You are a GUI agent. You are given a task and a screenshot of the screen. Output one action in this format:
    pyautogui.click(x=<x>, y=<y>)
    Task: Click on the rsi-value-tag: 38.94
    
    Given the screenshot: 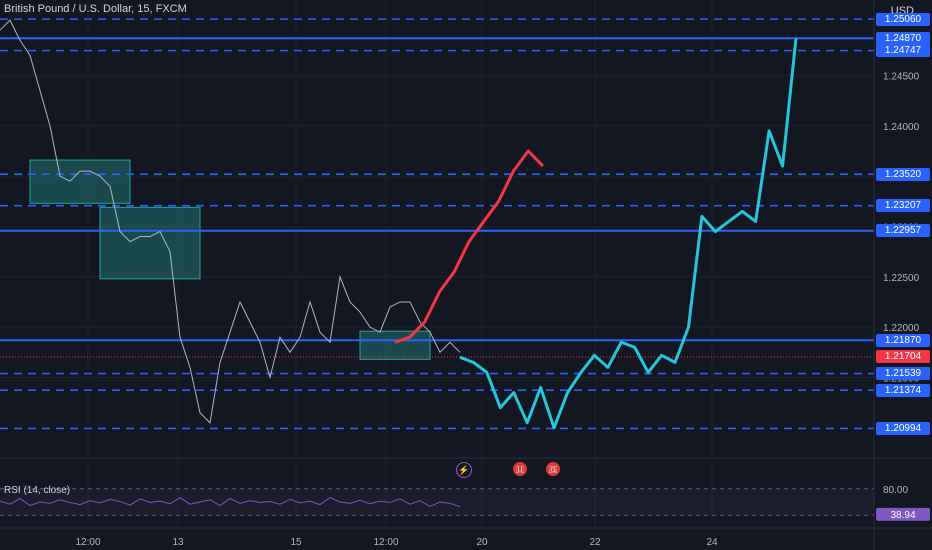 What is the action you would take?
    pyautogui.click(x=902, y=515)
    